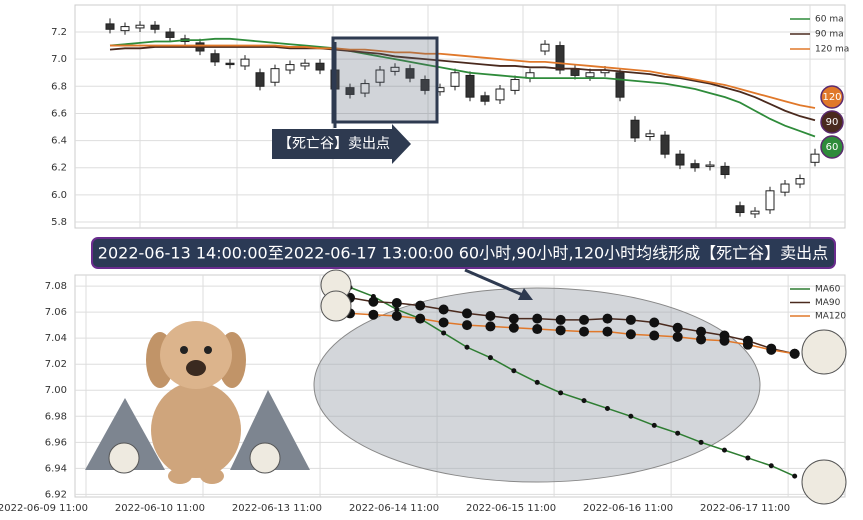 The height and width of the screenshot is (520, 863). I want to click on x-tick-label: 2022-06-17 11:00, so click(745, 508).